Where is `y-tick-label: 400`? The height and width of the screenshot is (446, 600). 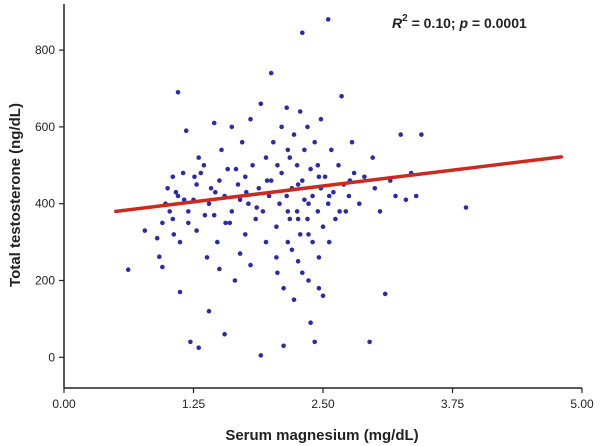
y-tick-label: 400 is located at coordinates (45, 204).